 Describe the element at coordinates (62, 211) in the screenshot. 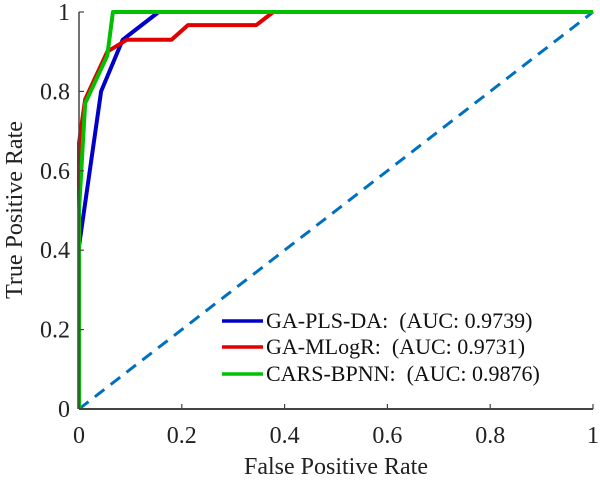

I see `y-ticks: 0 0.2 0.4 0.6 0.8 1` at that location.